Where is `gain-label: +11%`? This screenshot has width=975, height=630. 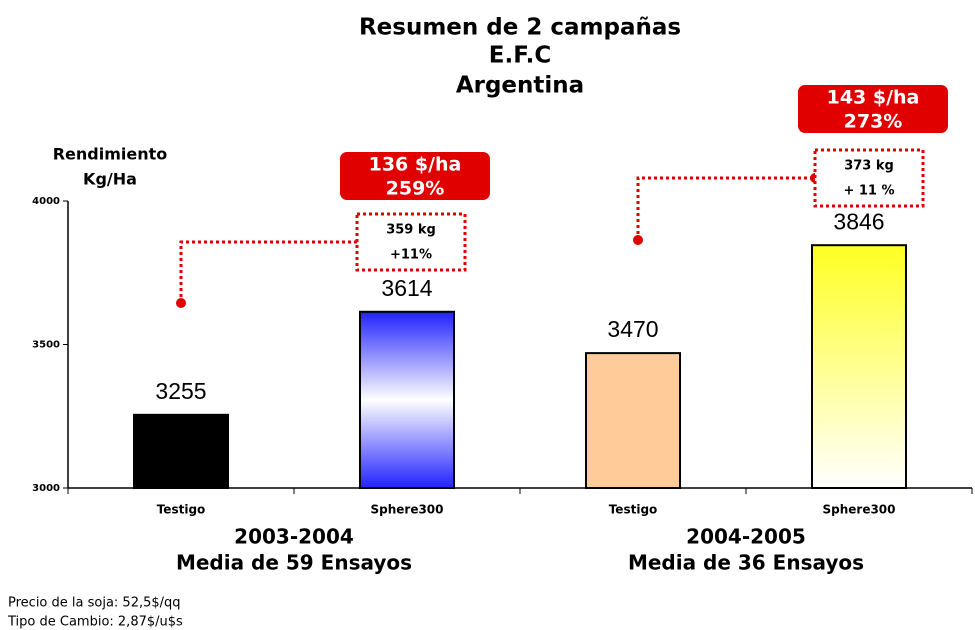 gain-label: +11% is located at coordinates (411, 255).